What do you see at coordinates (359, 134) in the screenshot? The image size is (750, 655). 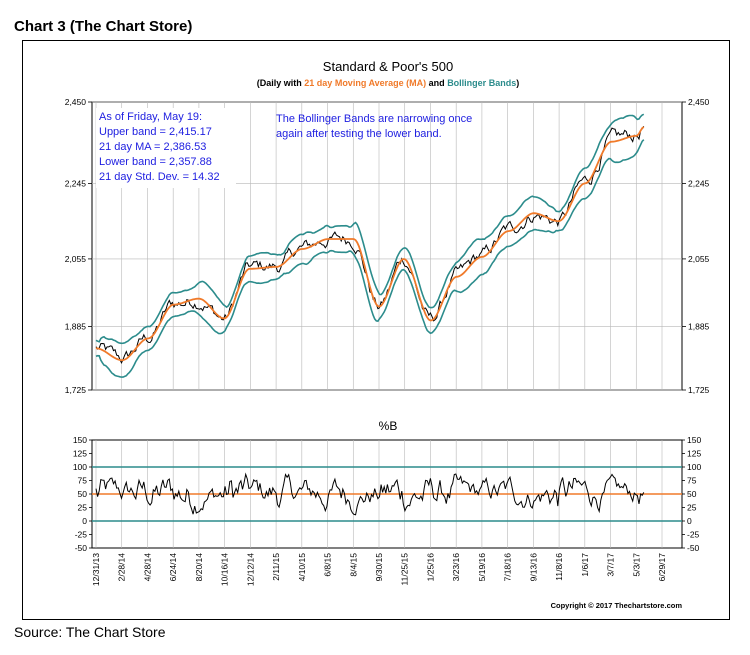 I see `annotation-line-2: again after testing the lower band.` at bounding box center [359, 134].